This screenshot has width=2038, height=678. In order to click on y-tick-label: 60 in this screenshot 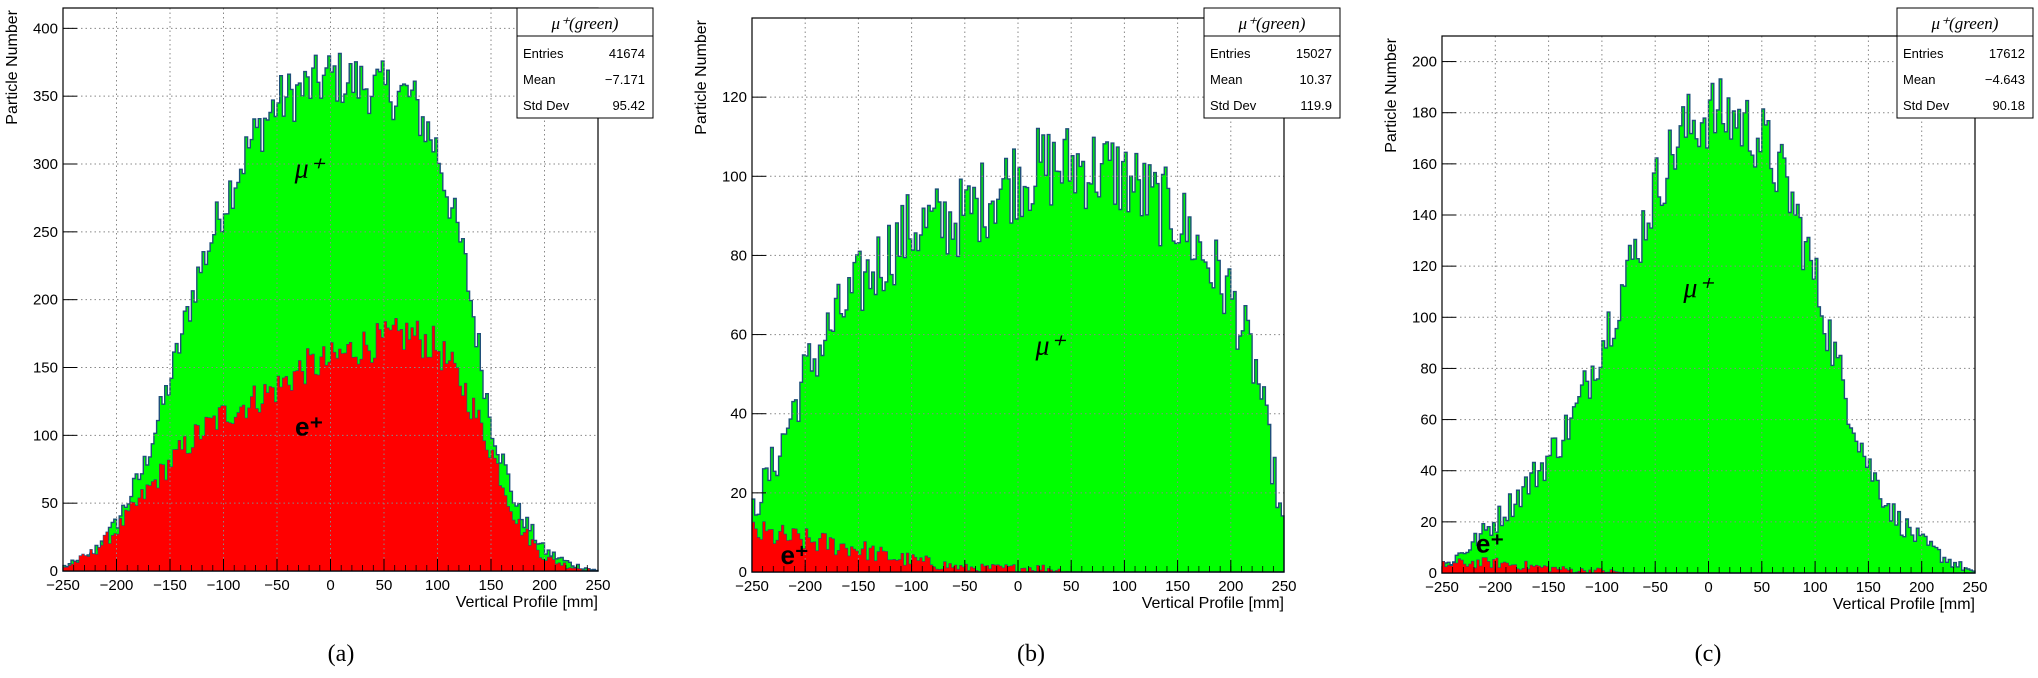, I will do `click(738, 335)`.